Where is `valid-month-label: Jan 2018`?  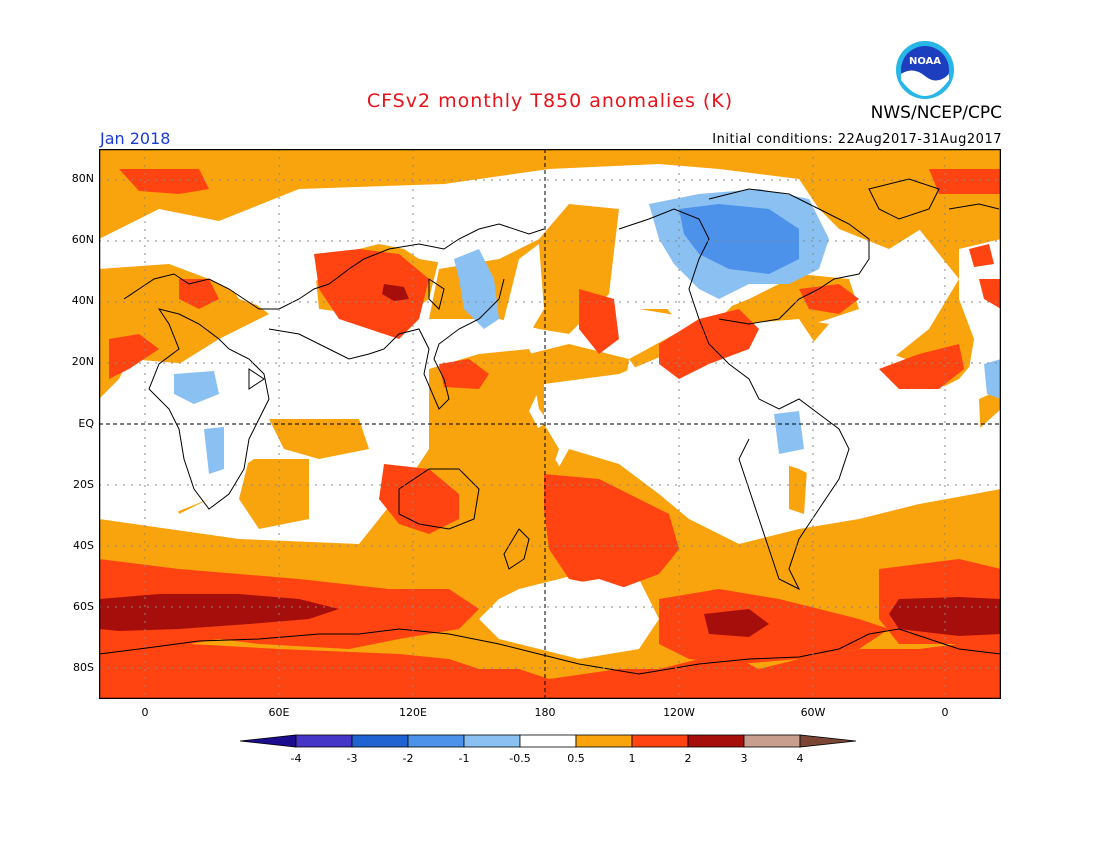 valid-month-label: Jan 2018 is located at coordinates (135, 138).